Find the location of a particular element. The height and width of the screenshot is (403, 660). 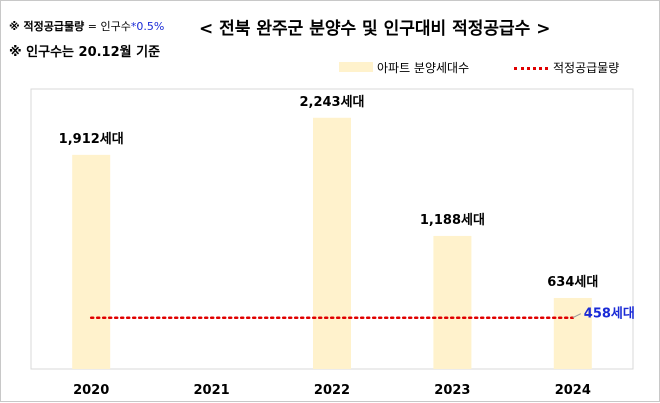

bar-label-2023: 1,188세대 is located at coordinates (452, 220).